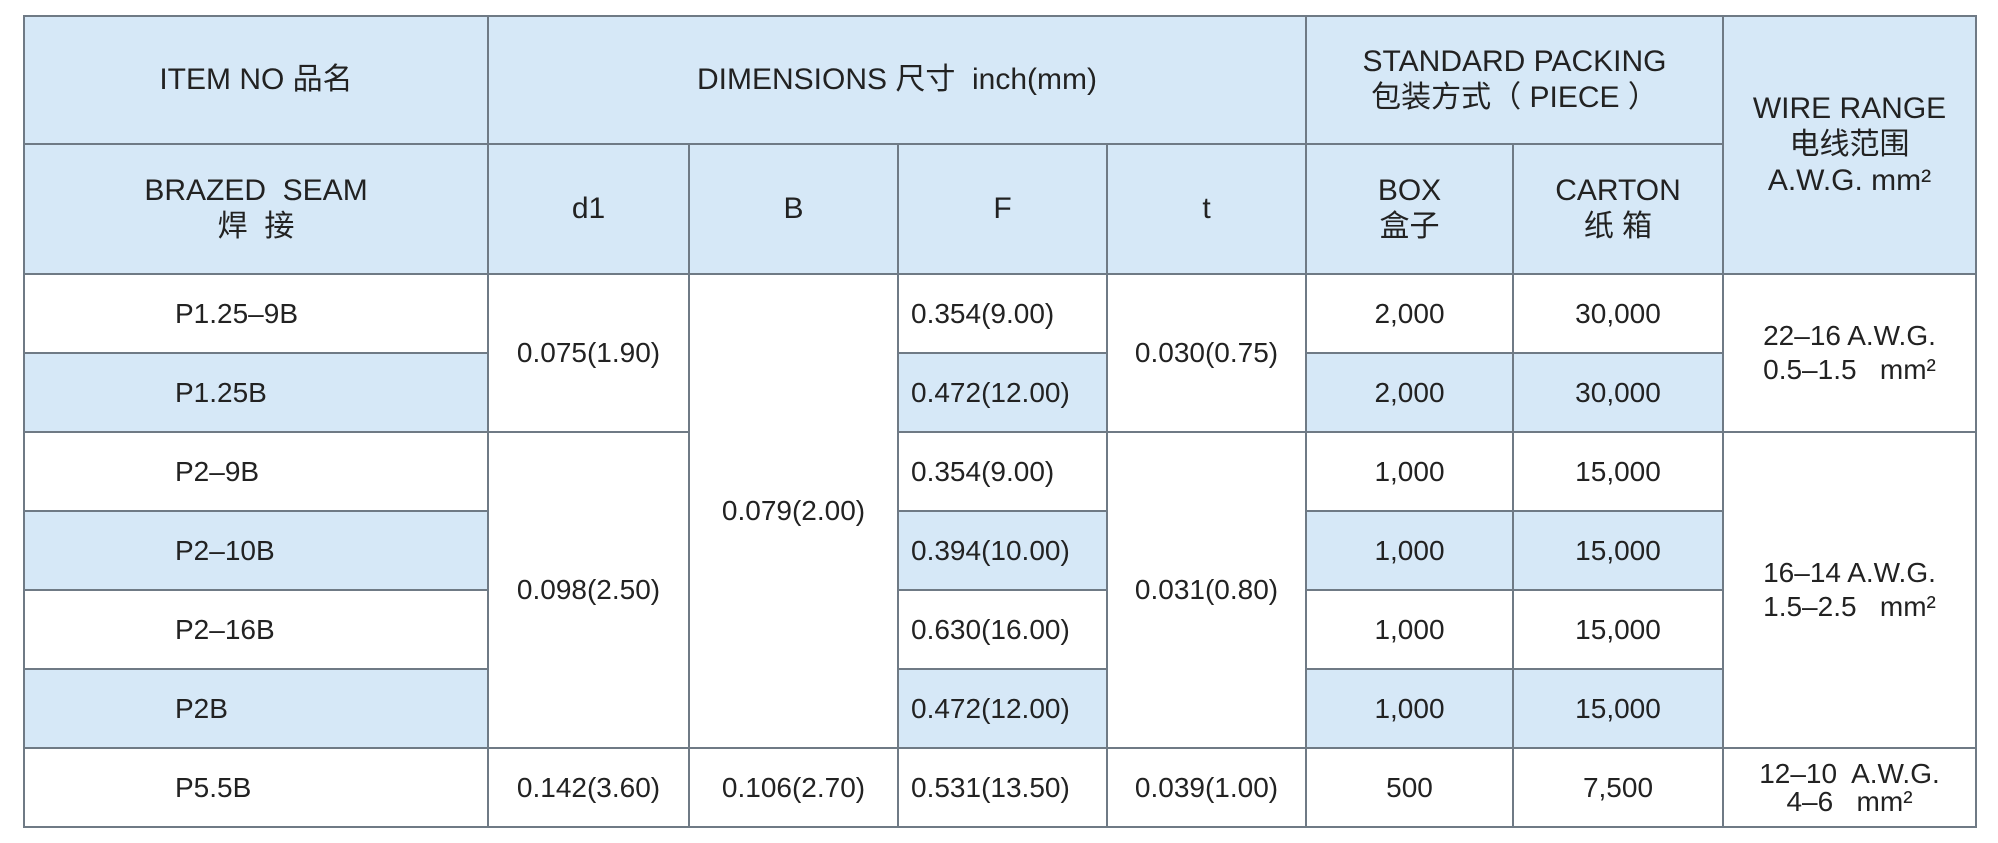  I want to click on header-line: A.W.G. mm², so click(1849, 180).